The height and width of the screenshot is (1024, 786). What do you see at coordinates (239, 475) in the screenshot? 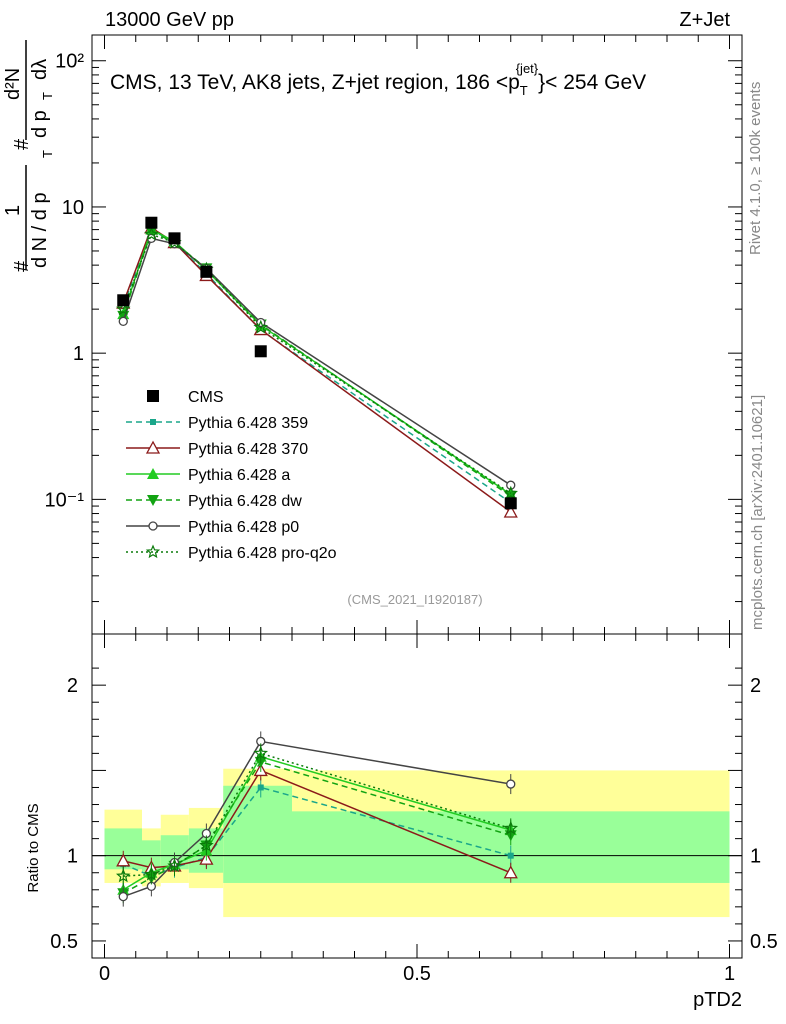
I see `legend-label: Pythia 6.428 a` at bounding box center [239, 475].